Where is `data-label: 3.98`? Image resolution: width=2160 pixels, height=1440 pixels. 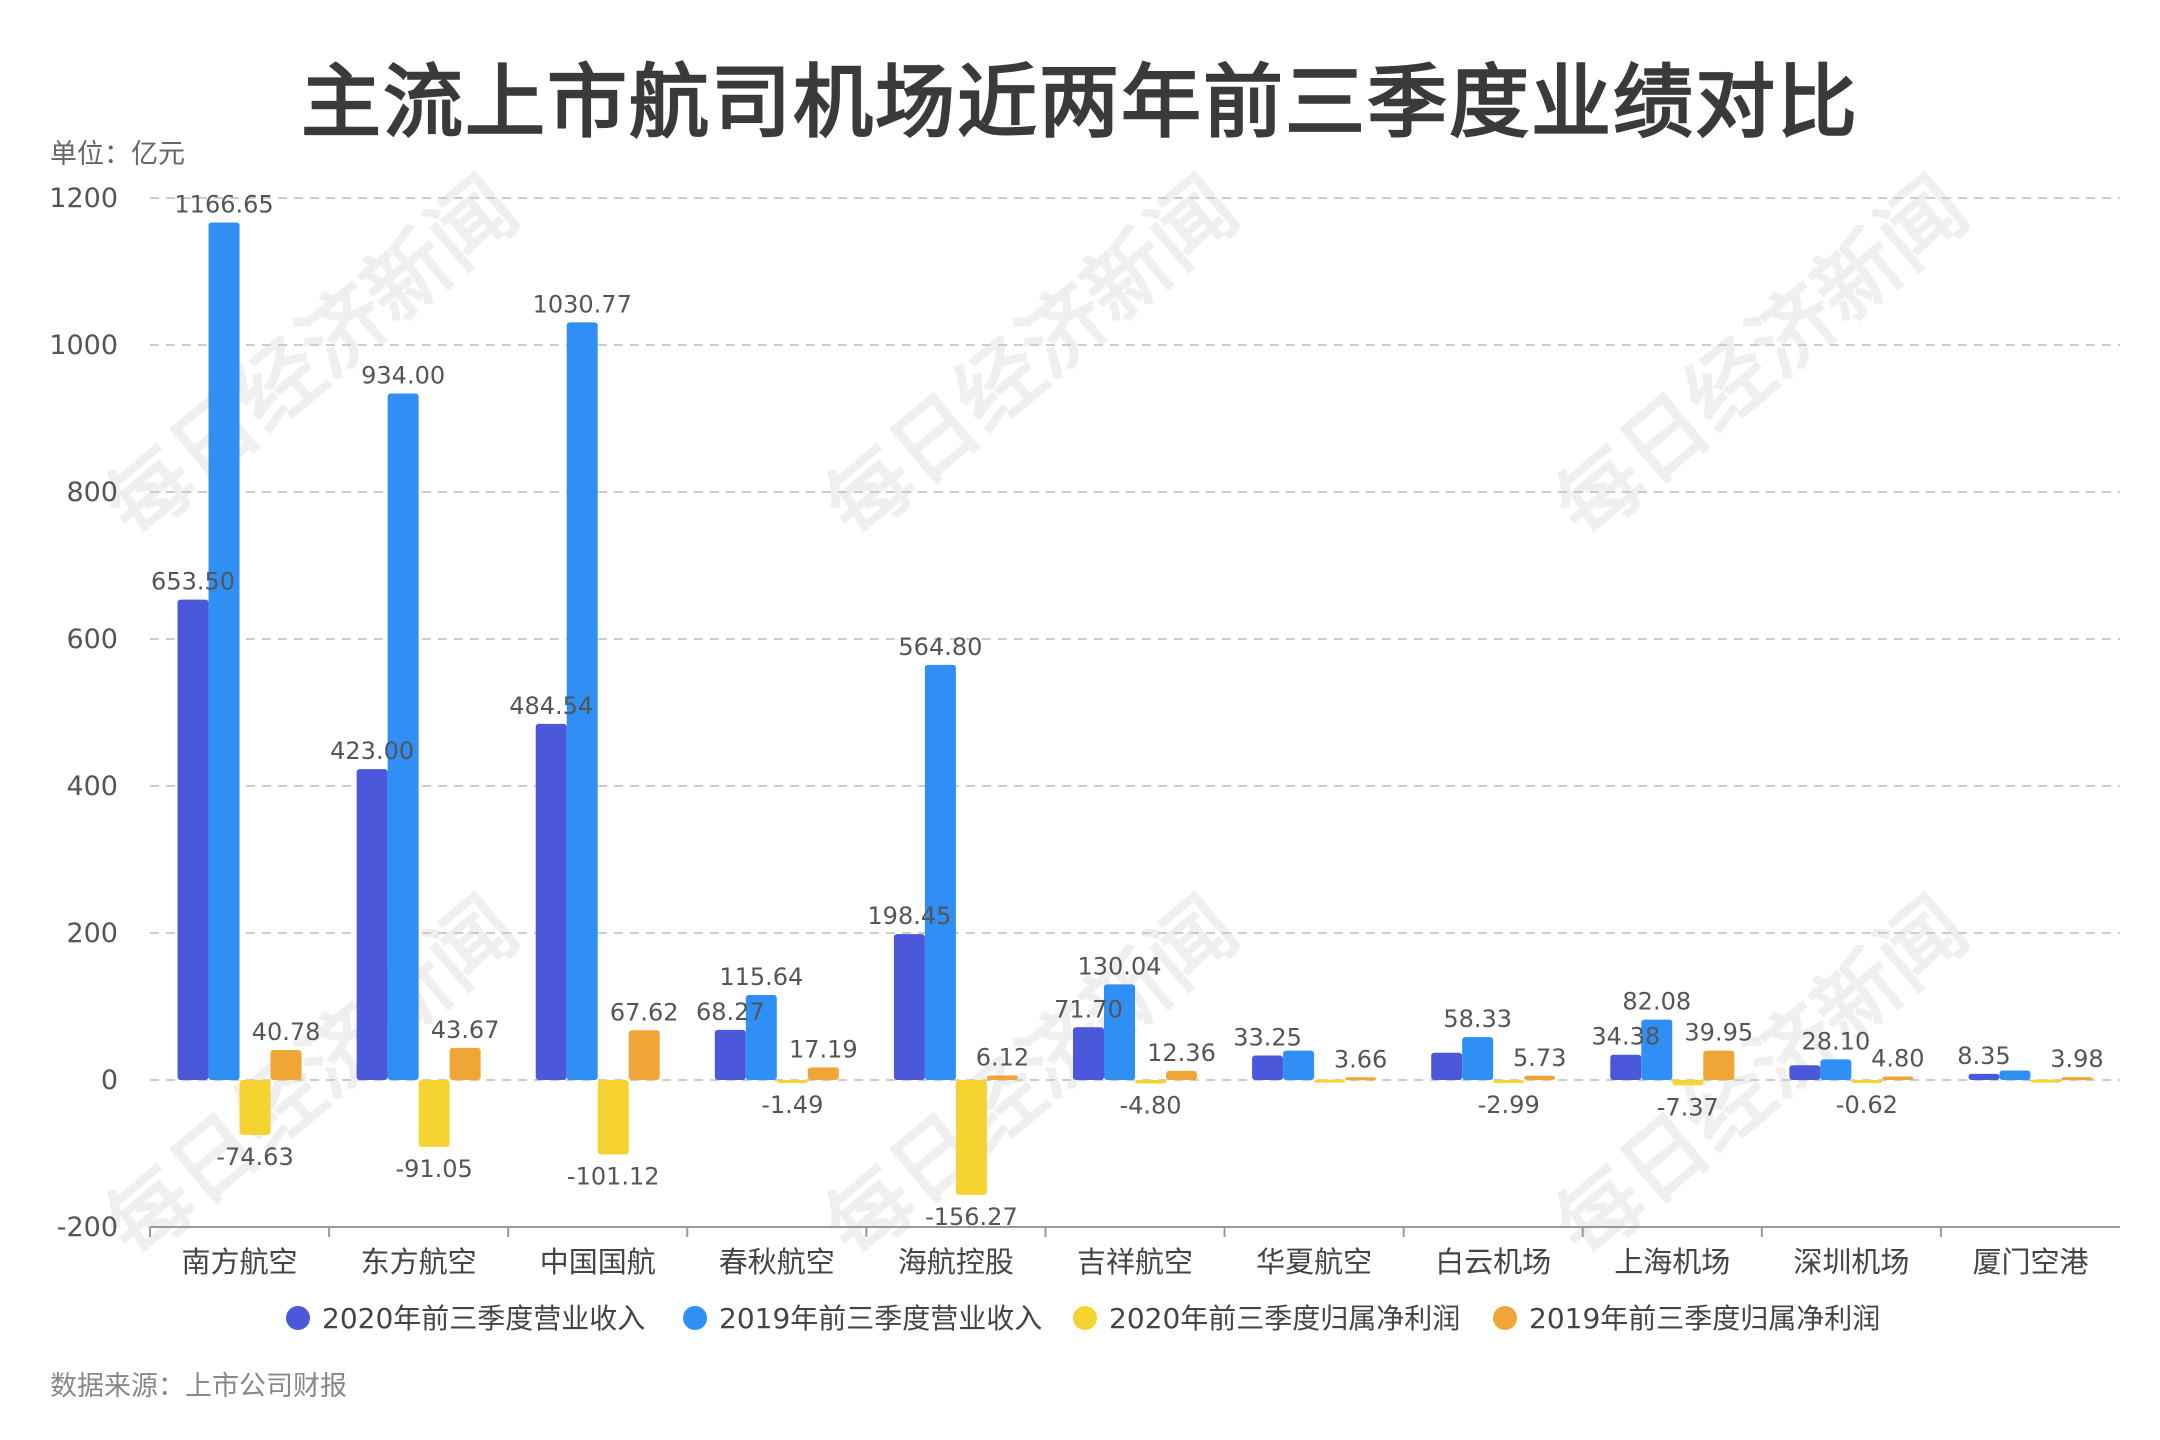 data-label: 3.98 is located at coordinates (2076, 1059).